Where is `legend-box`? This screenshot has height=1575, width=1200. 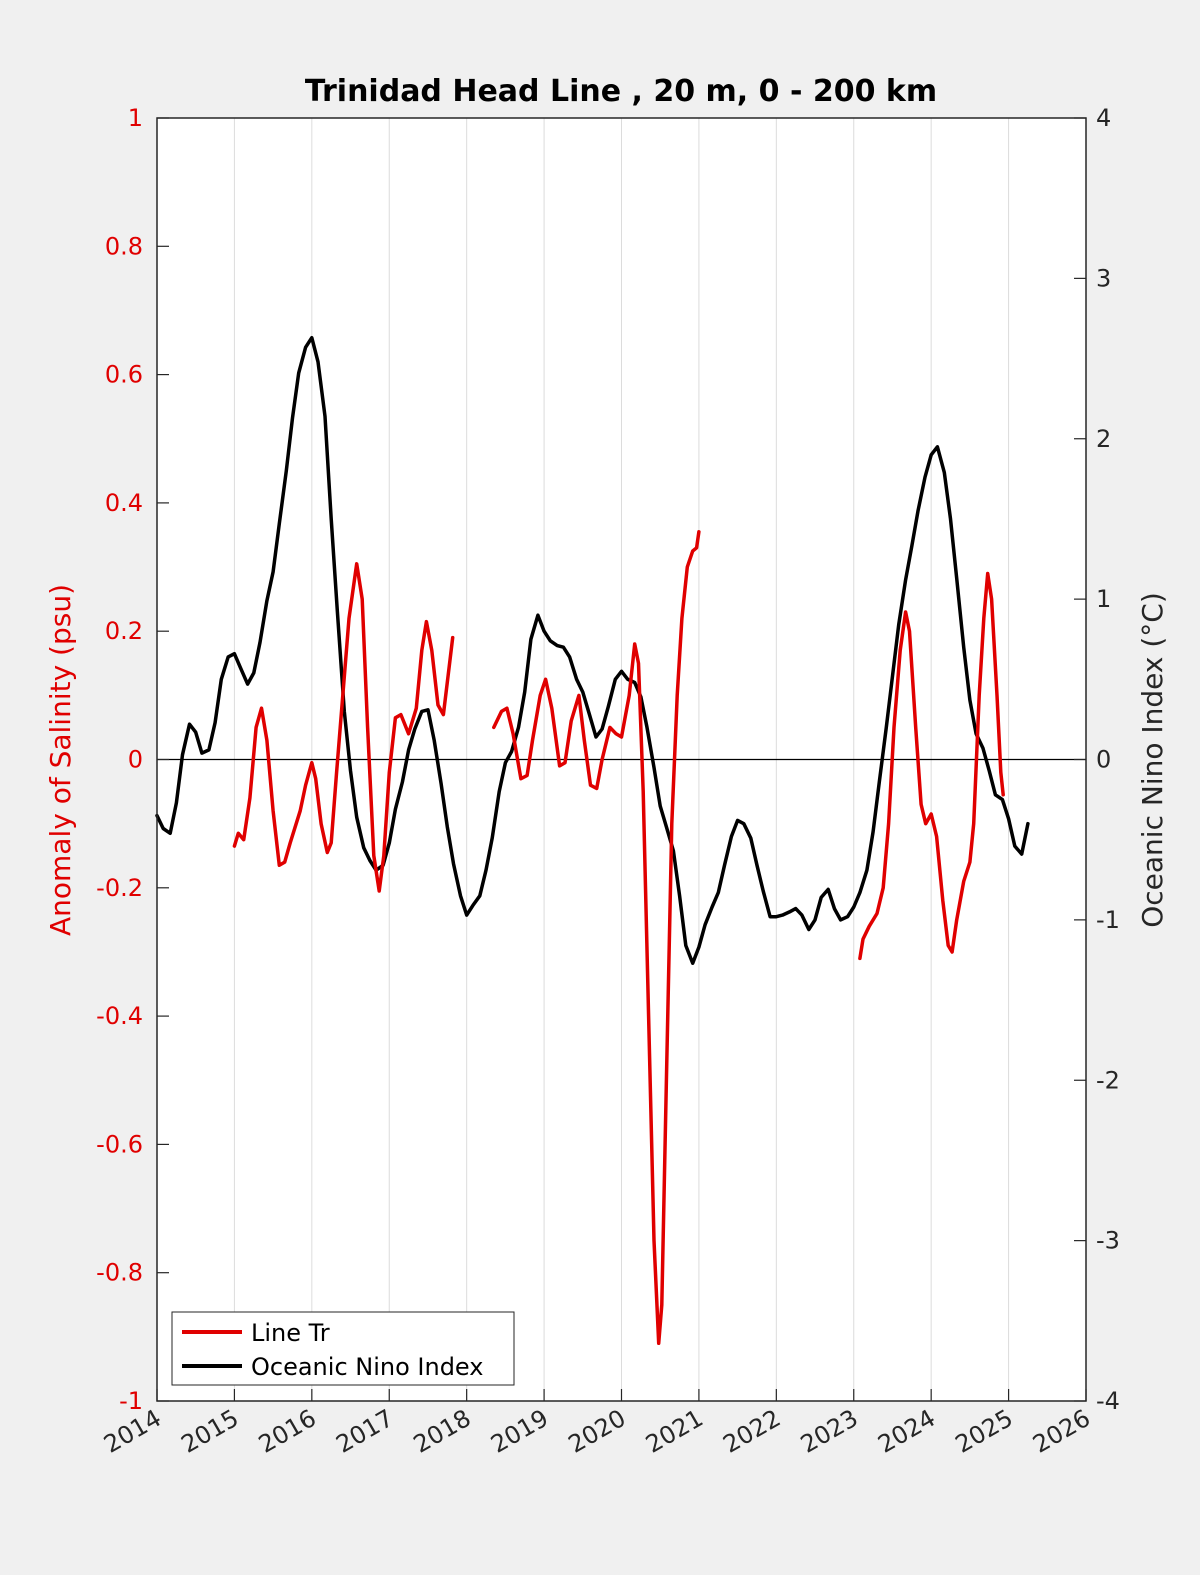 legend-box is located at coordinates (343, 1348).